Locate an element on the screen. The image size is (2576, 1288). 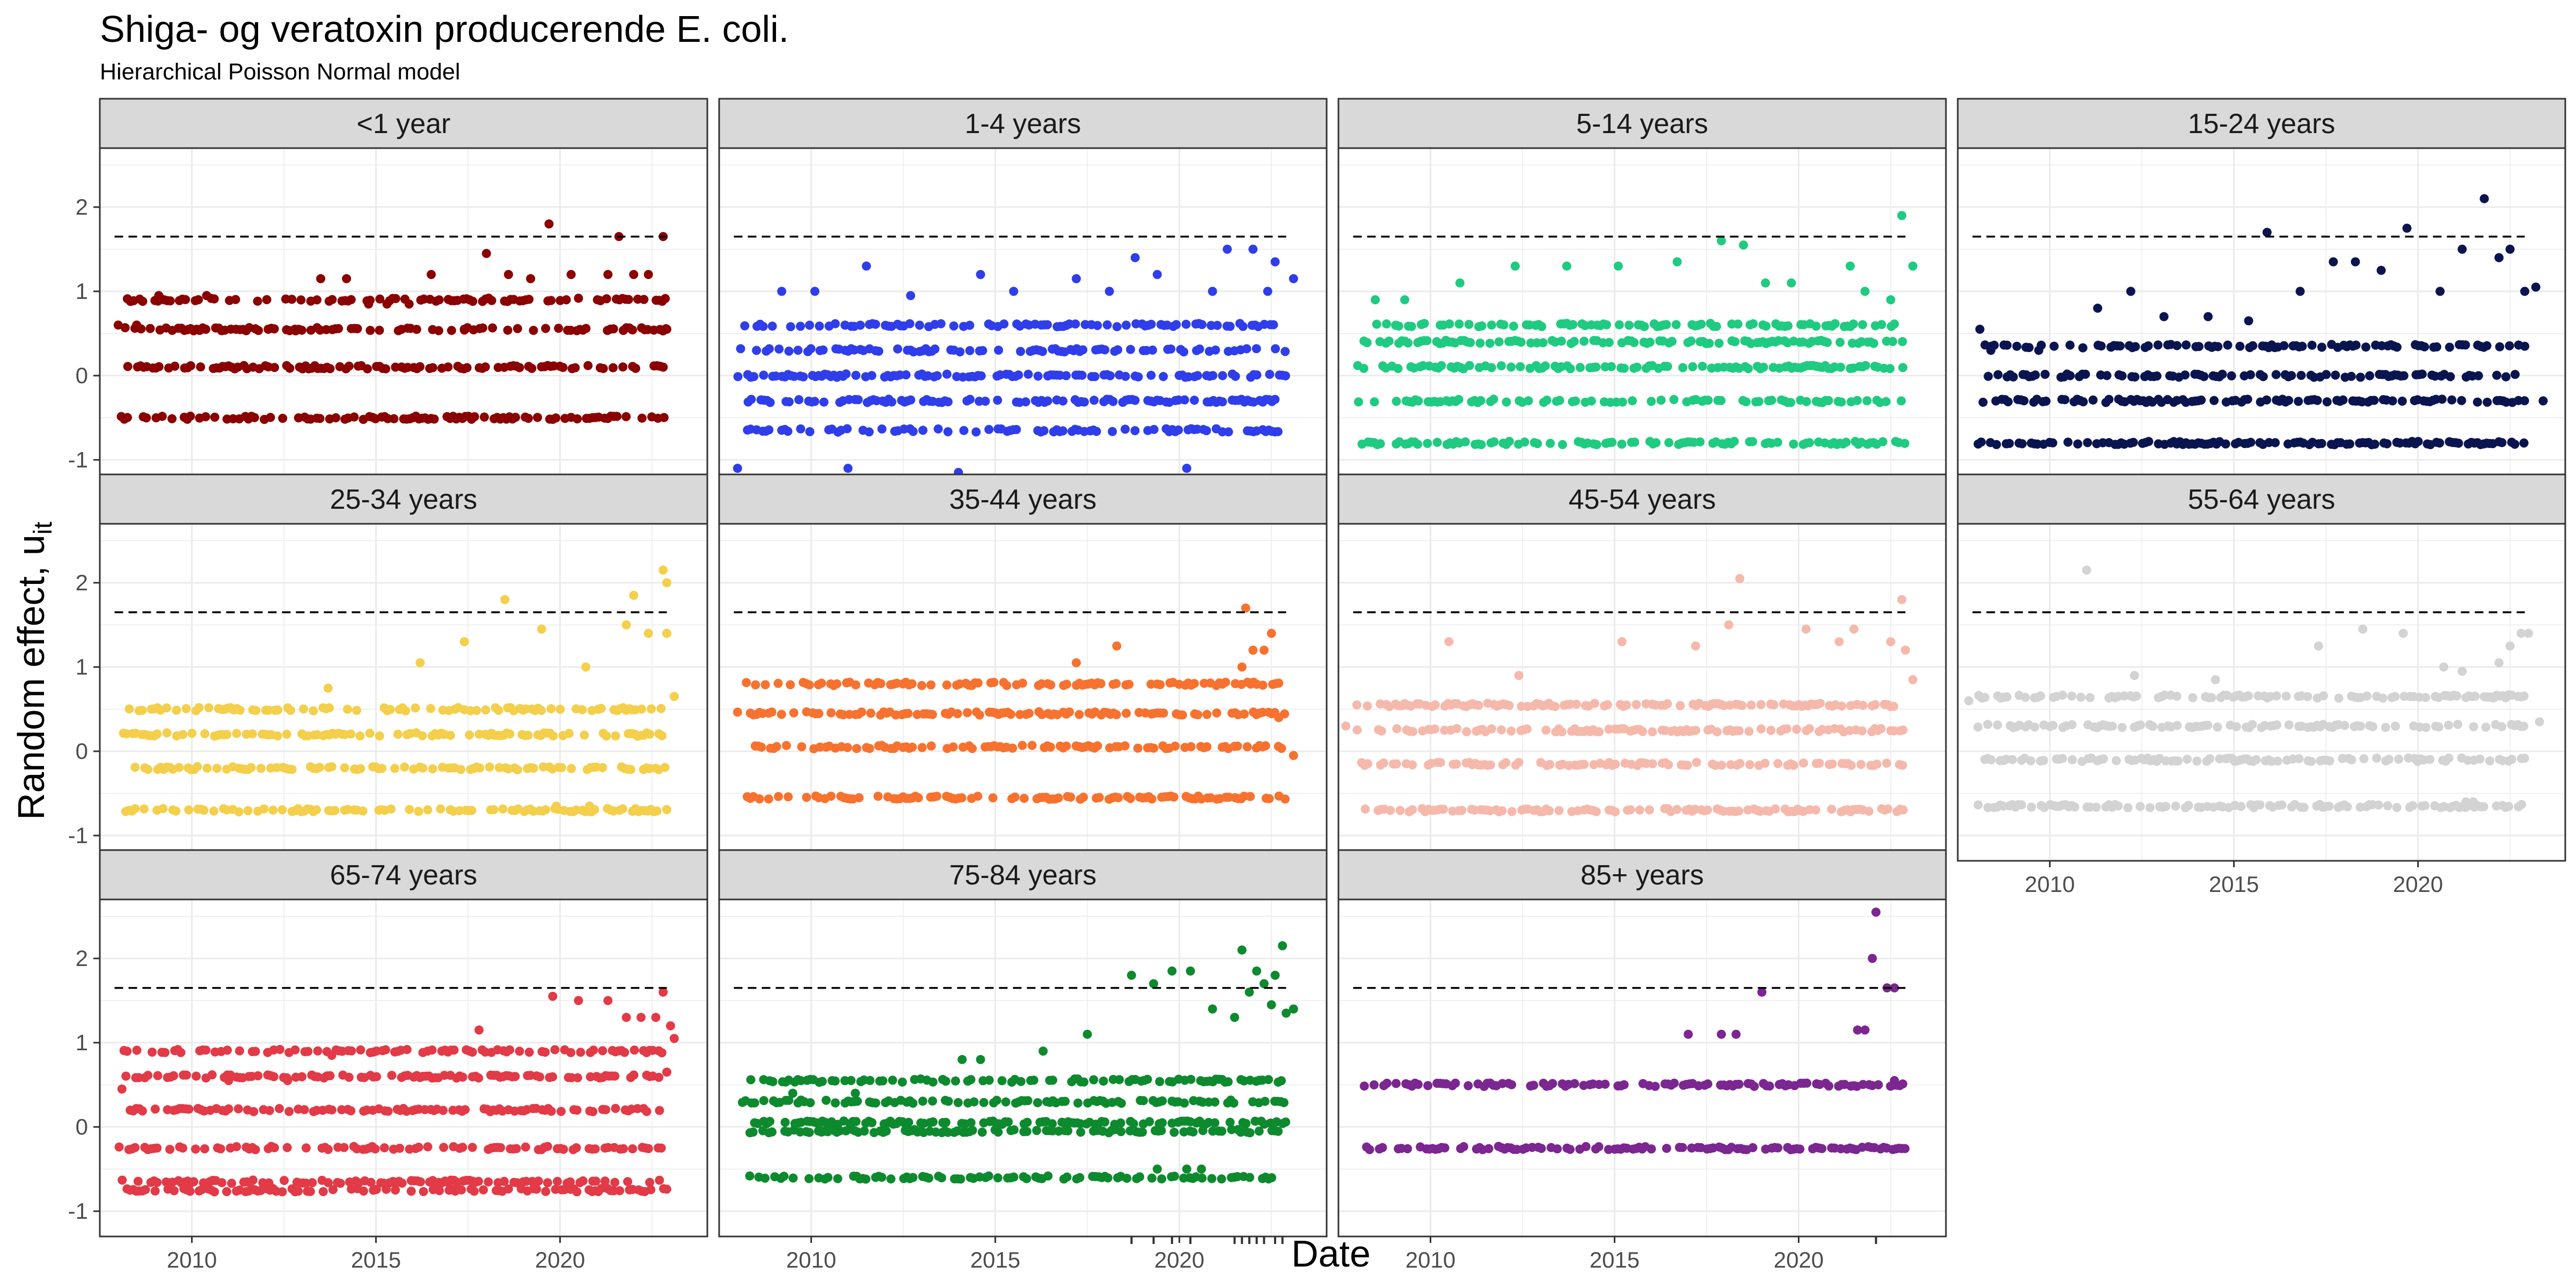
facet-strip-label: 15-24 years is located at coordinates (2262, 124).